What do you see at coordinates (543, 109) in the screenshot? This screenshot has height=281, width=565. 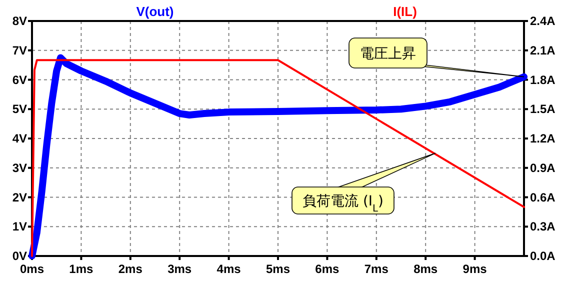 I see `y2-tick-label: 1.5A` at bounding box center [543, 109].